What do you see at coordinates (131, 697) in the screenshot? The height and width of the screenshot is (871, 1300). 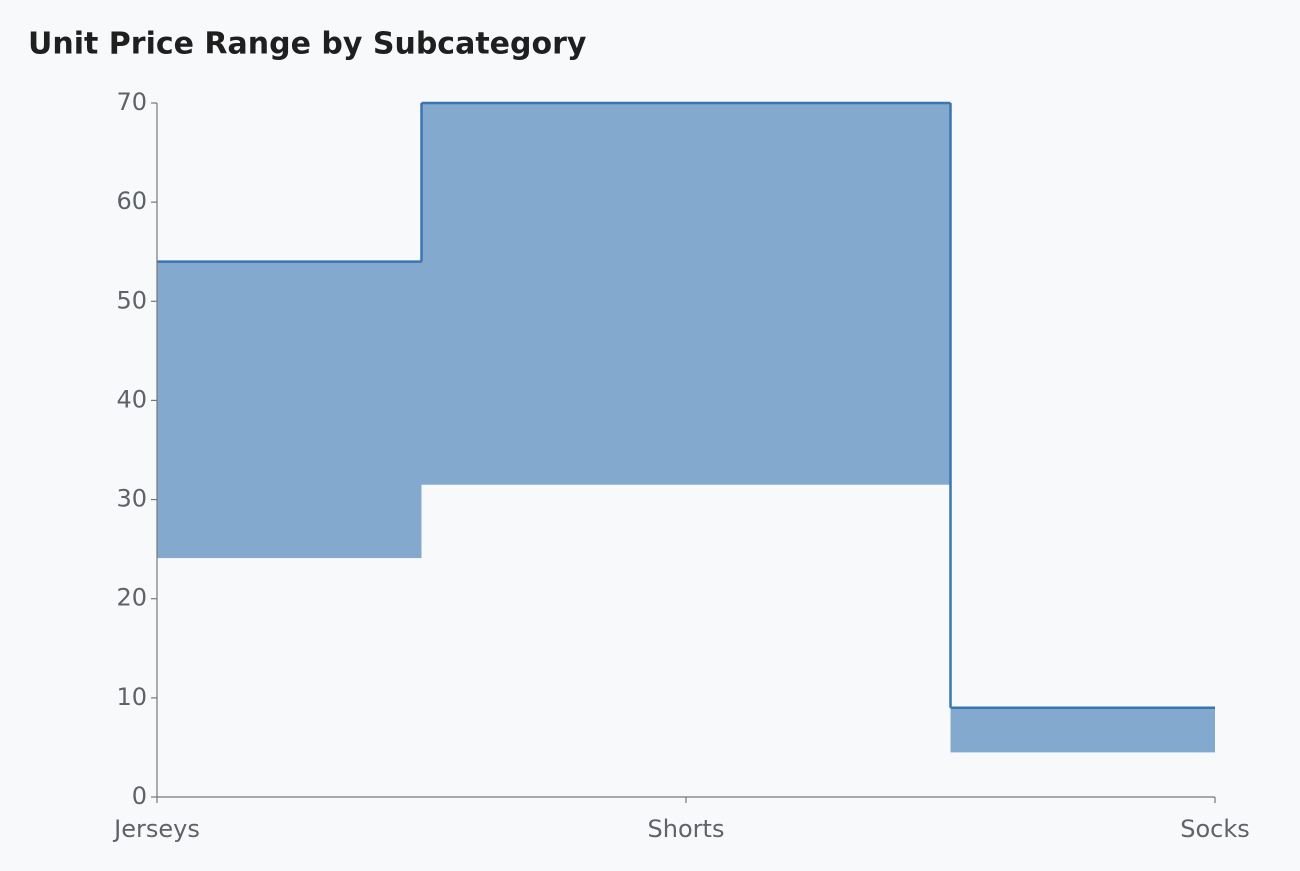 I see `y-tick-label: 10` at bounding box center [131, 697].